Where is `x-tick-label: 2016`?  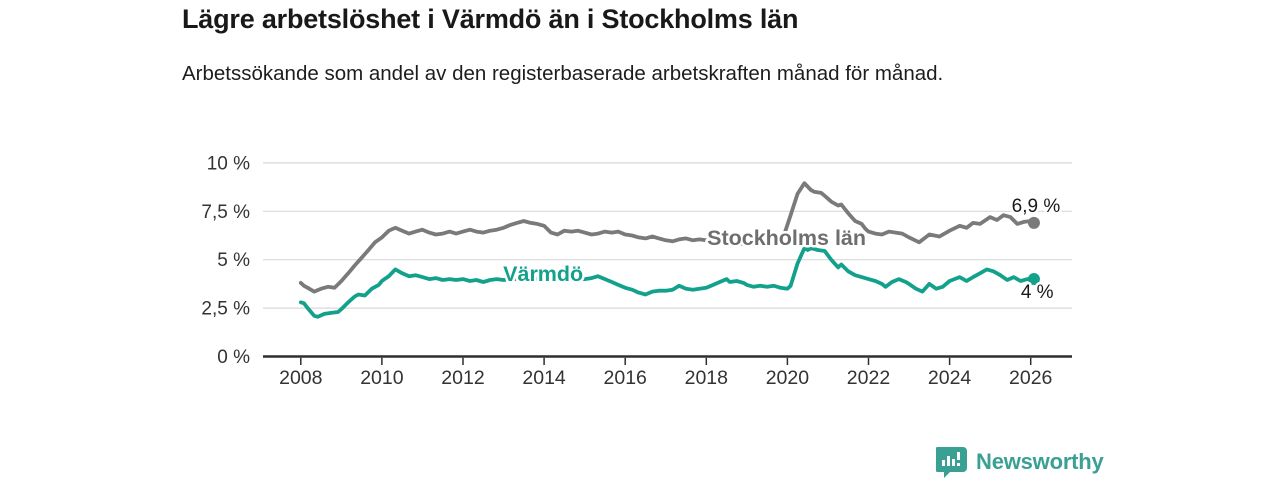
x-tick-label: 2016 is located at coordinates (625, 378).